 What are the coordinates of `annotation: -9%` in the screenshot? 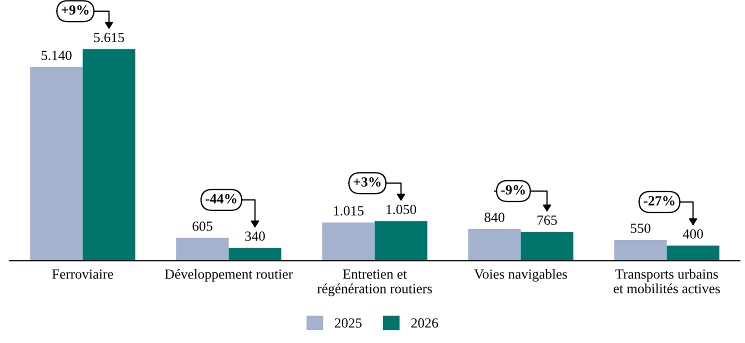 It's located at (513, 190).